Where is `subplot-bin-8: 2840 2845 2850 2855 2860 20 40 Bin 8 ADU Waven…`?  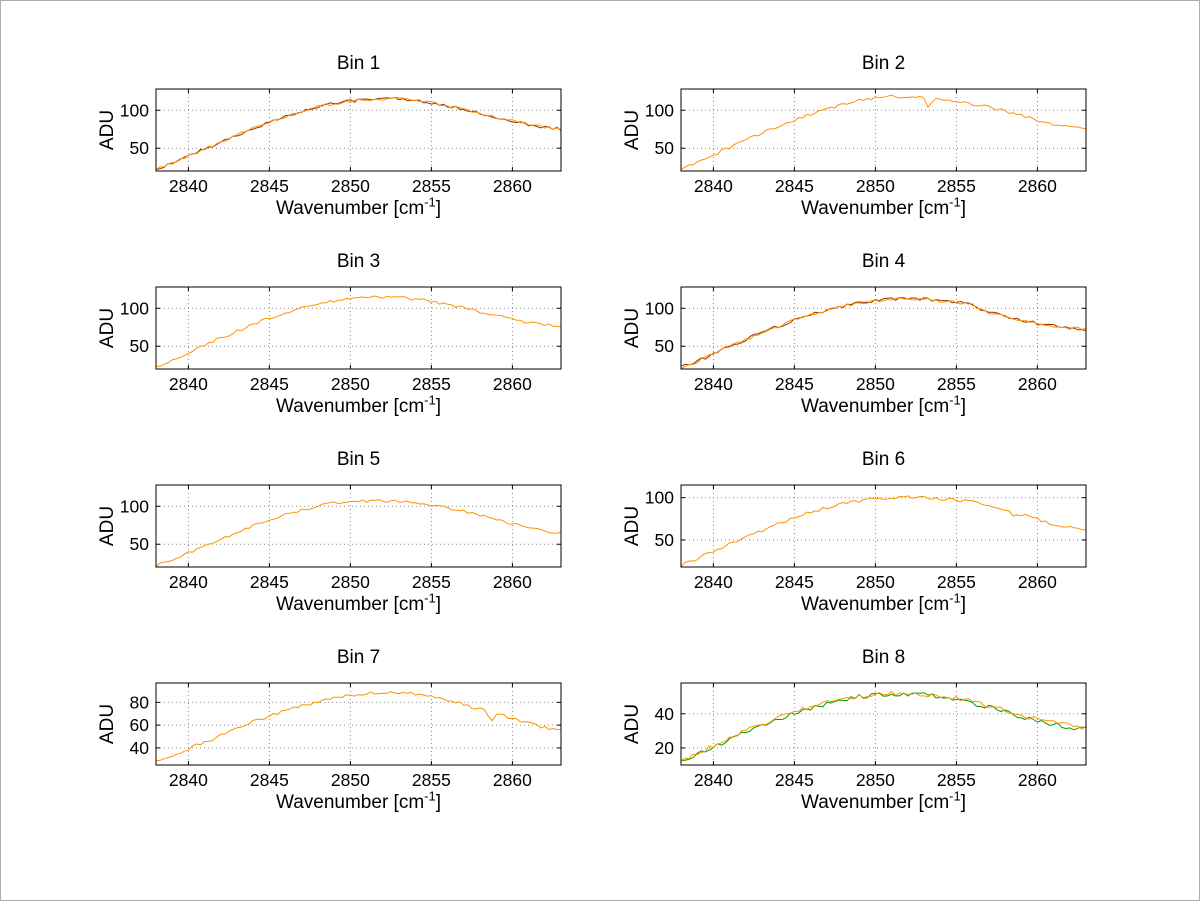
subplot-bin-8: 2840 2845 2850 2855 2860 20 40 Bin 8 ADU Waven… is located at coordinates (848, 734).